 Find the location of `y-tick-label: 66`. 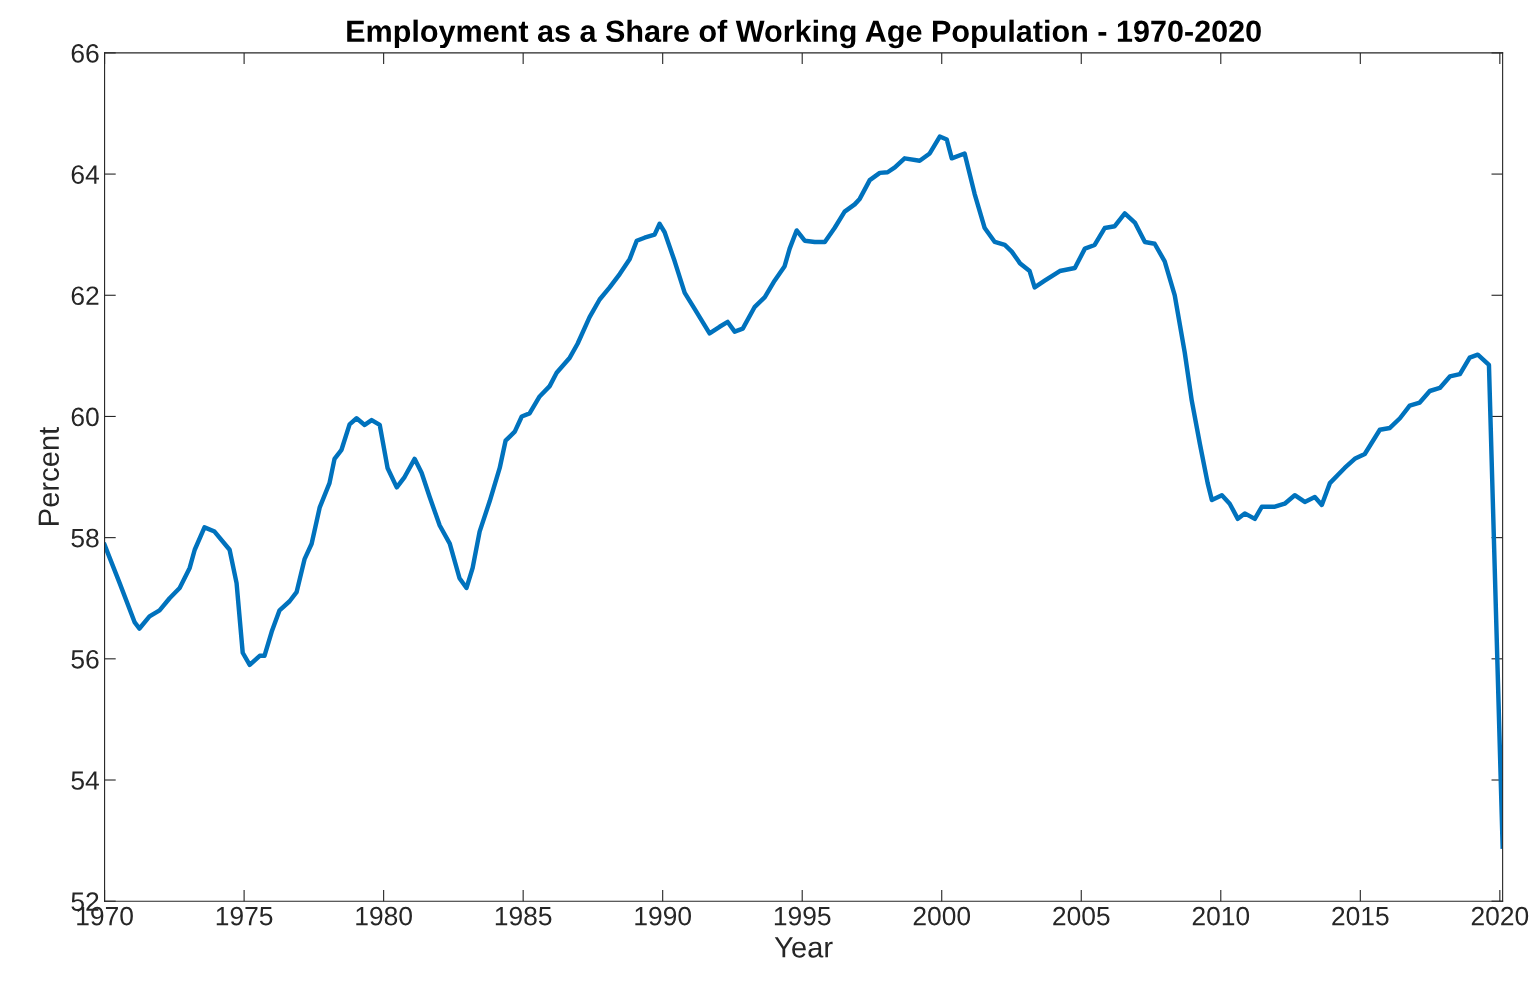

y-tick-label: 66 is located at coordinates (85, 53).